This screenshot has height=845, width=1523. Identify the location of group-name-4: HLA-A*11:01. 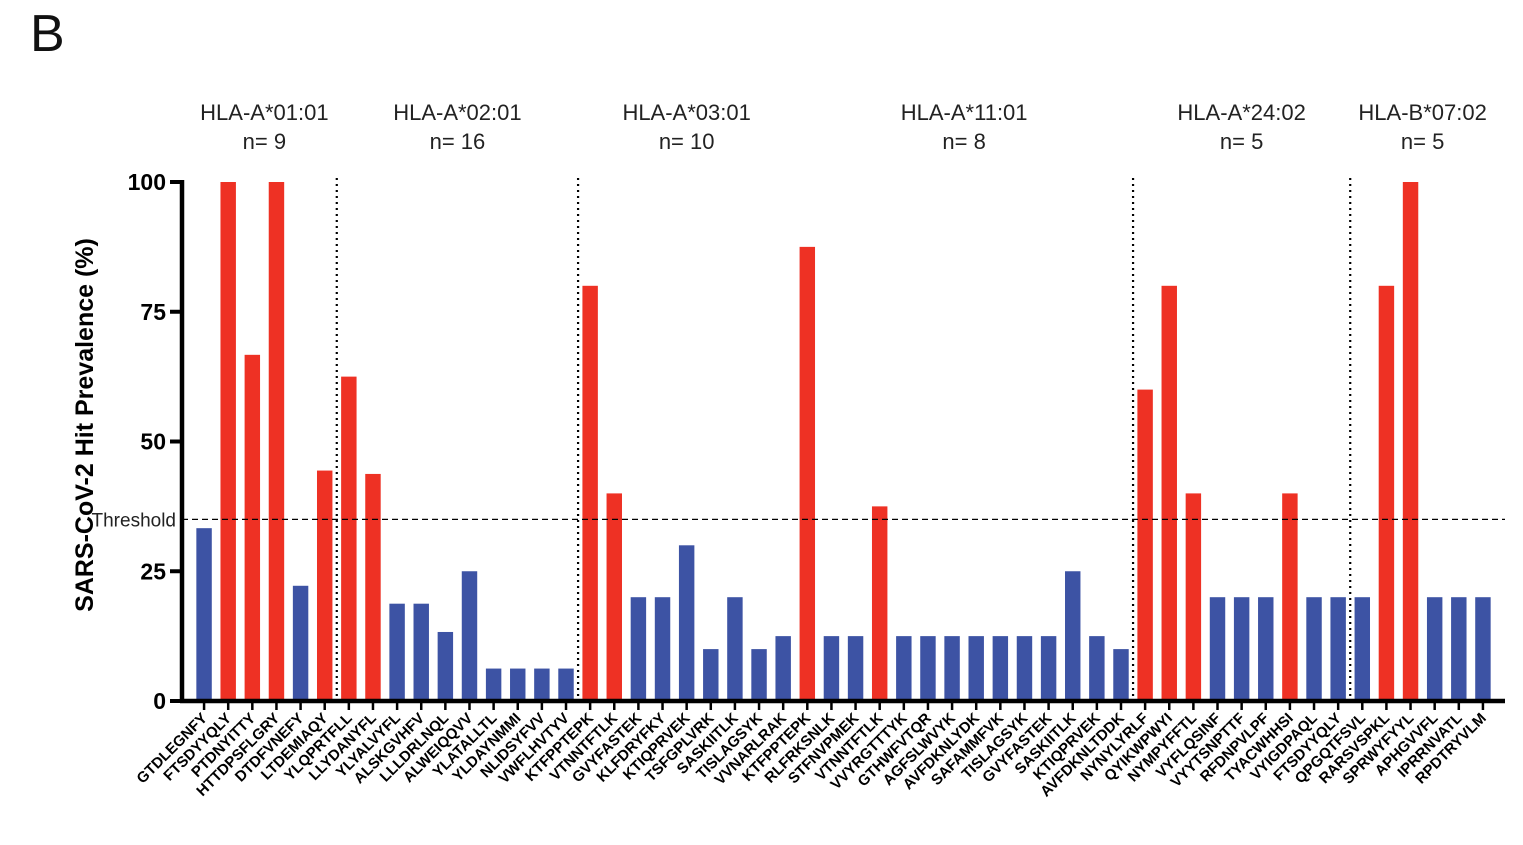
(964, 112).